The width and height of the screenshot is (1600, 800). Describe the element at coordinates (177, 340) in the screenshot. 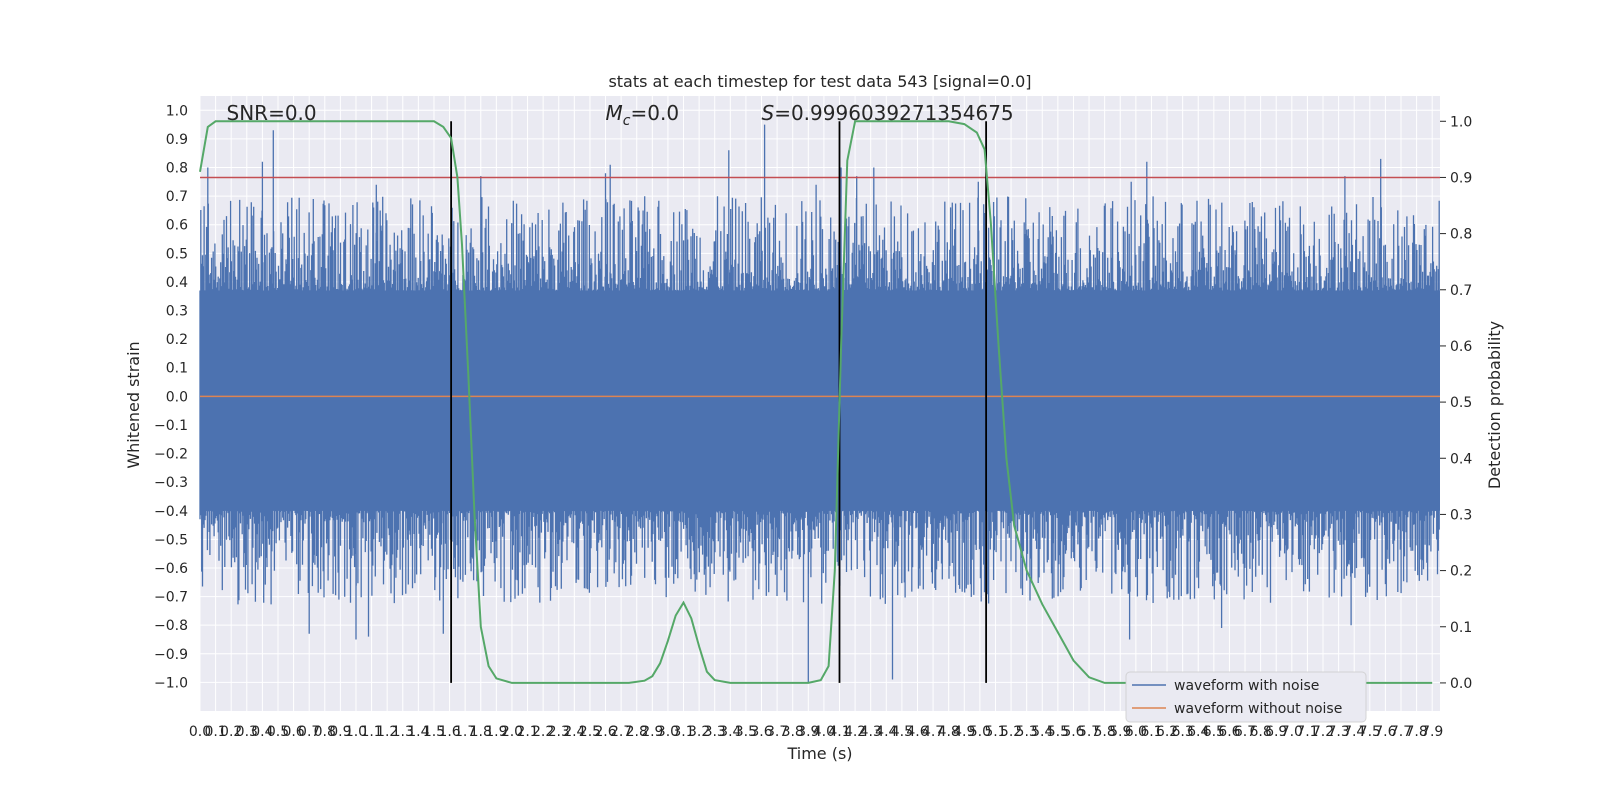

I see `y-left-tick-label: 0.2` at that location.